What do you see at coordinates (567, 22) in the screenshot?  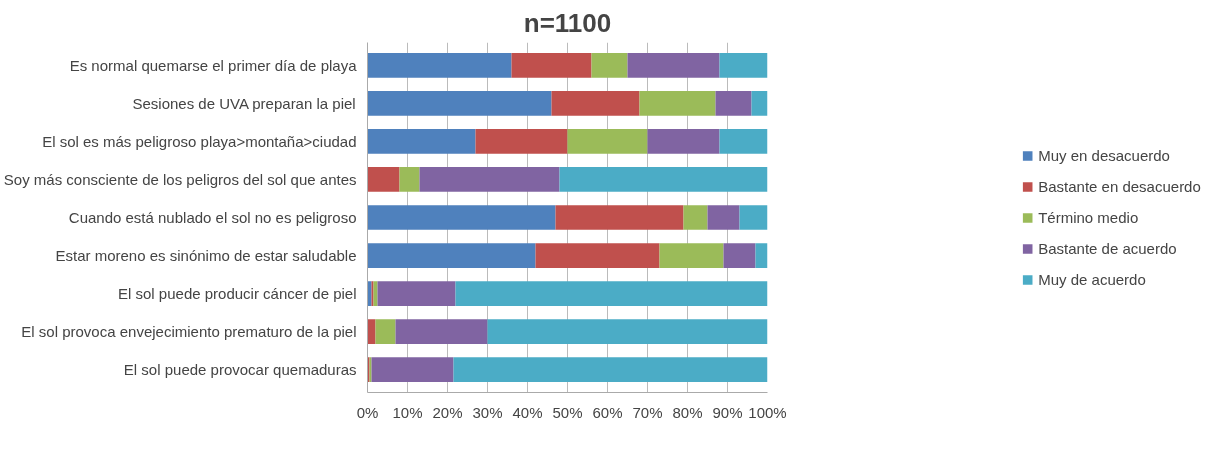 I see `chart-title: n=1100` at bounding box center [567, 22].